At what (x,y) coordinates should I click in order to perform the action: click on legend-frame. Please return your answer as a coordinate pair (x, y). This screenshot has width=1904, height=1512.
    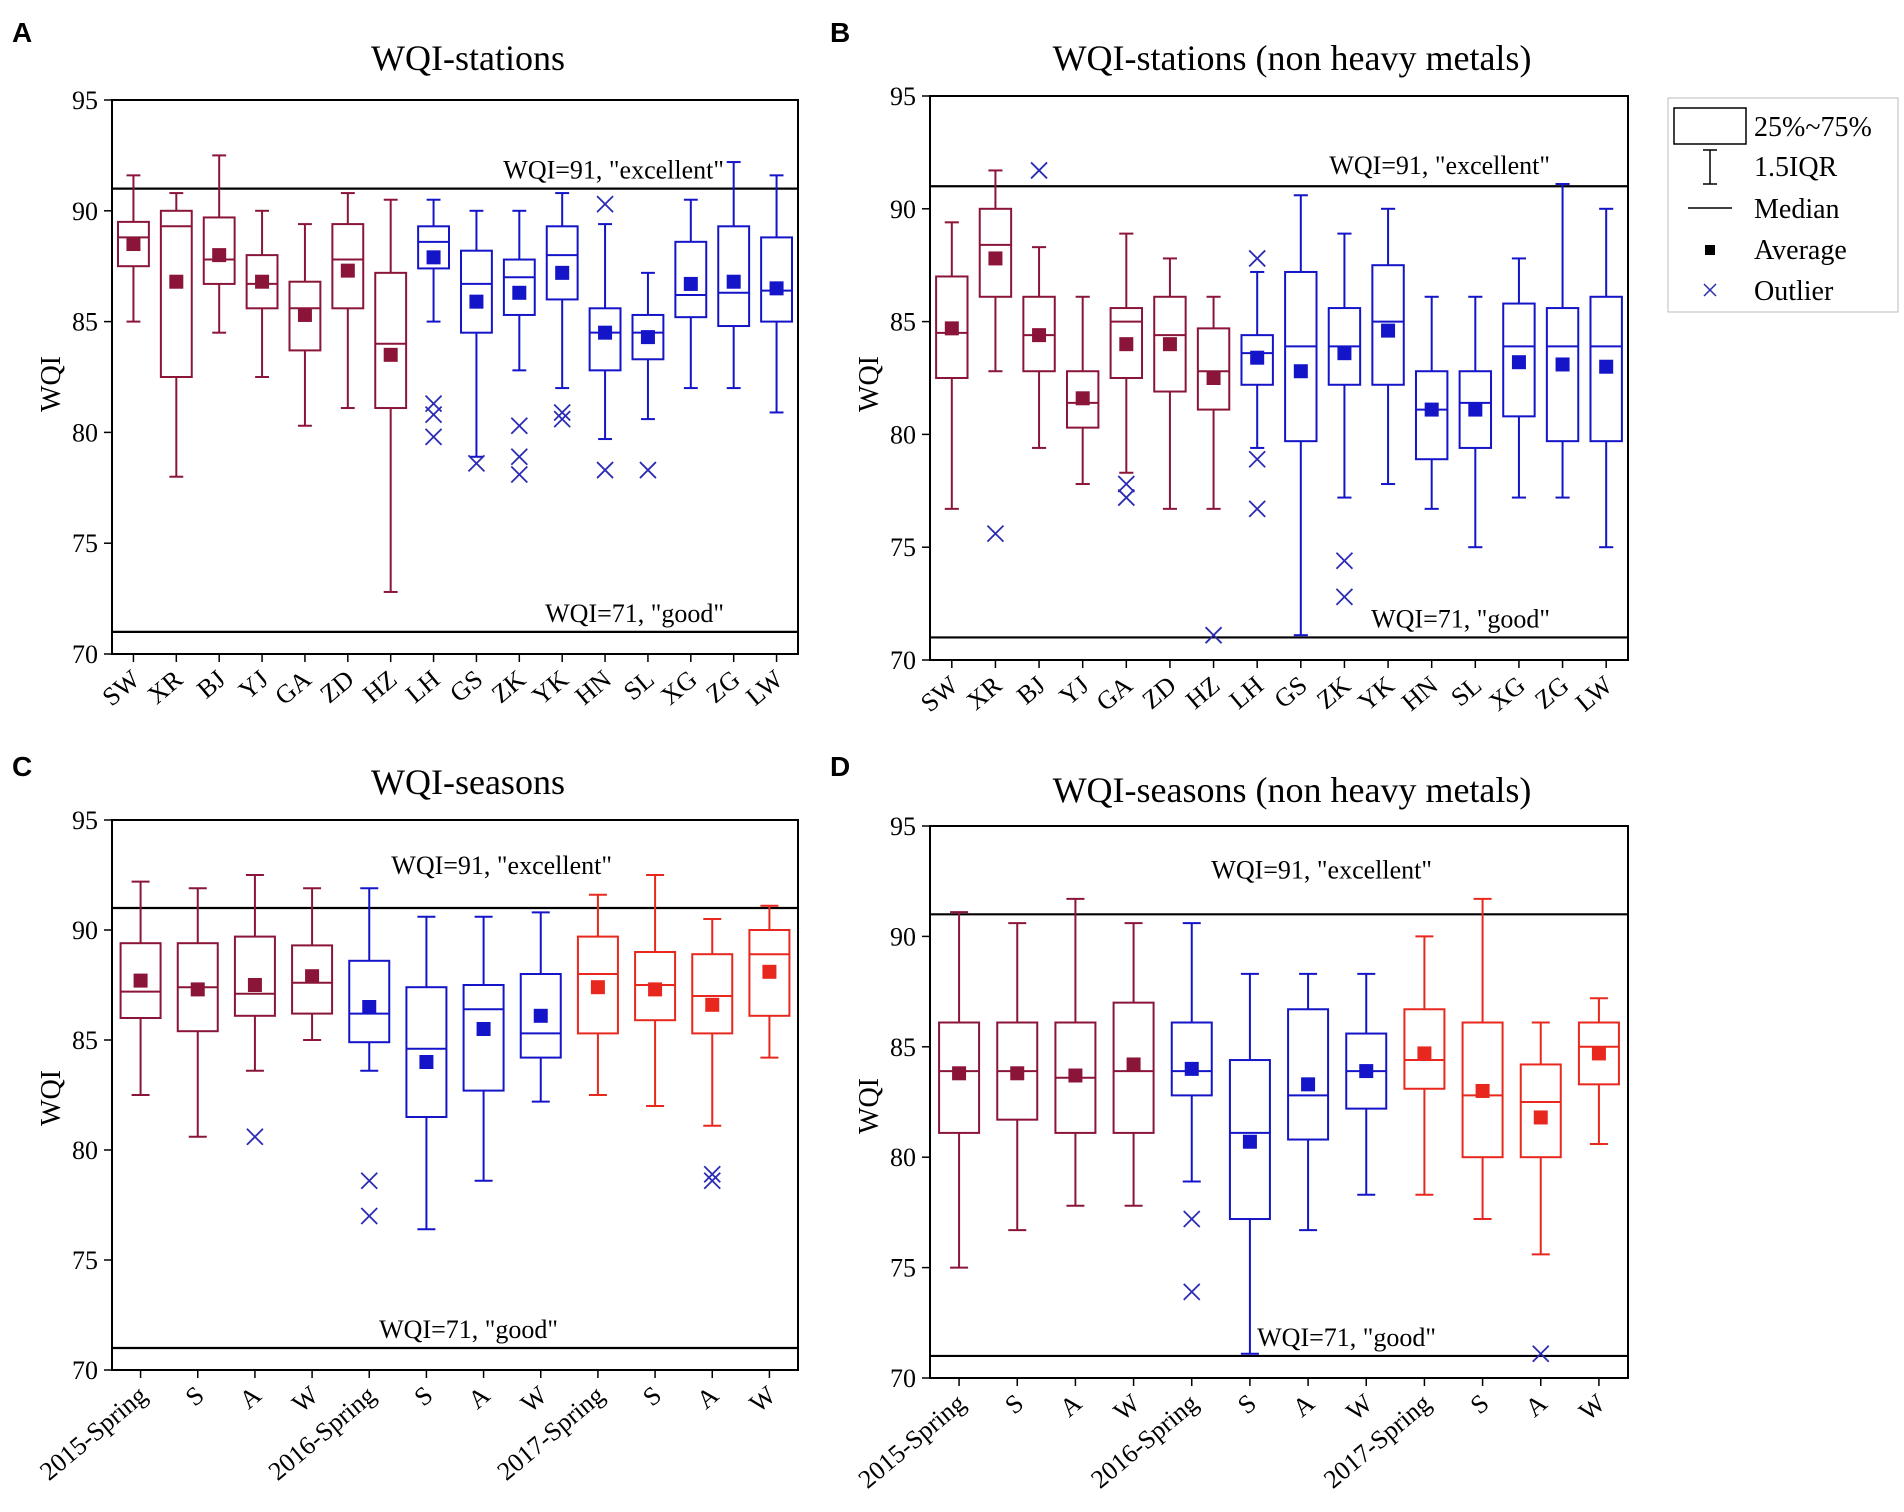
    Looking at the image, I should click on (1783, 205).